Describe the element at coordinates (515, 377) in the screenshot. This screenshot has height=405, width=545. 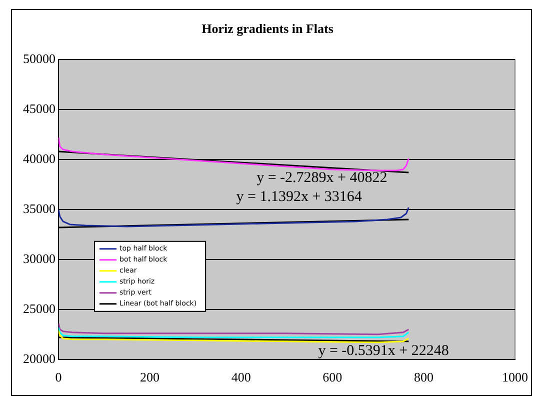
I see `x-tick-label: 1000` at that location.